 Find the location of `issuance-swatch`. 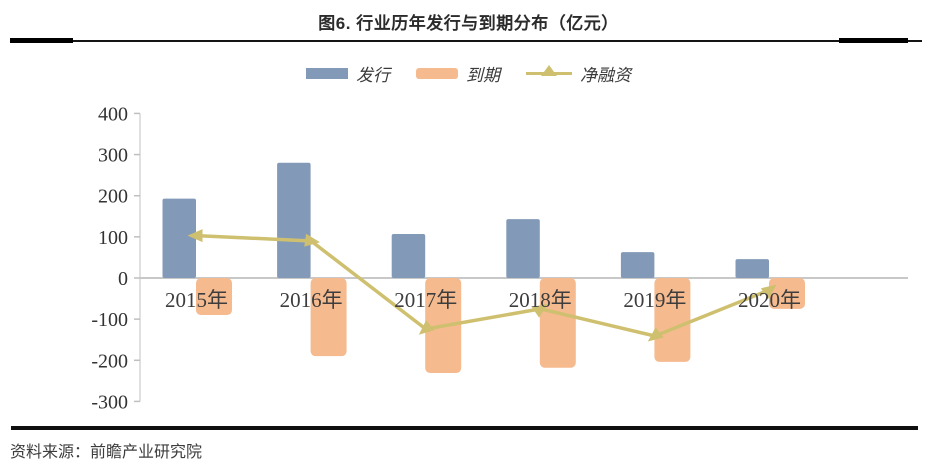

issuance-swatch is located at coordinates (327, 73).